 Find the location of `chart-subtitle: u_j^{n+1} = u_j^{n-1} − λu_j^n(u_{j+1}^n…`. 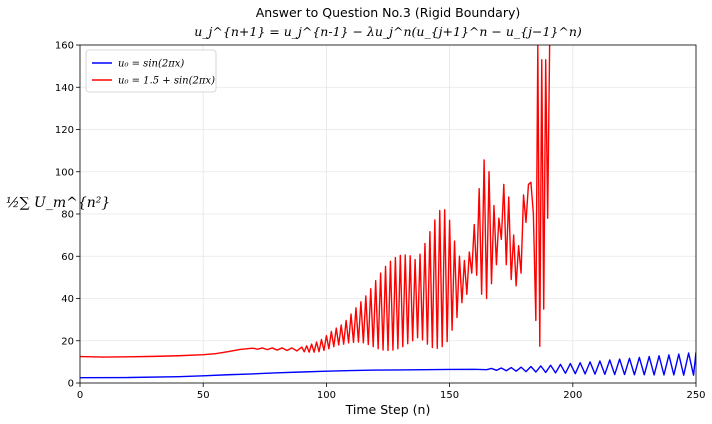

chart-subtitle: u_j^{n+1} = u_j^{n-1} − λu_j^n(u_{j+1}^n… is located at coordinates (388, 31).